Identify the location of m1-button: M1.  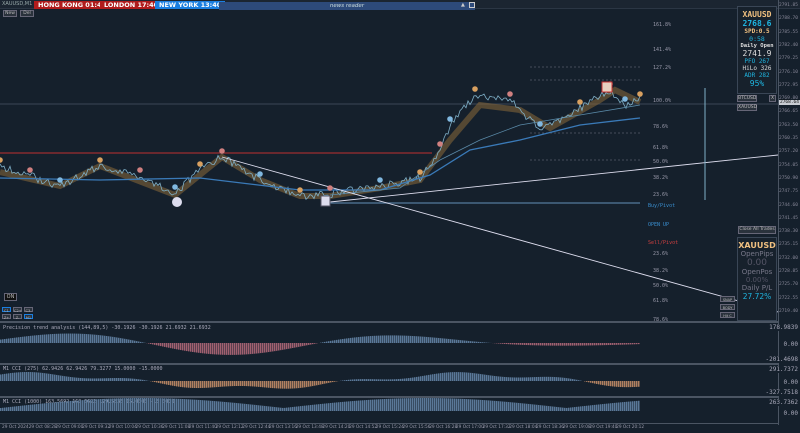
(28, 317).